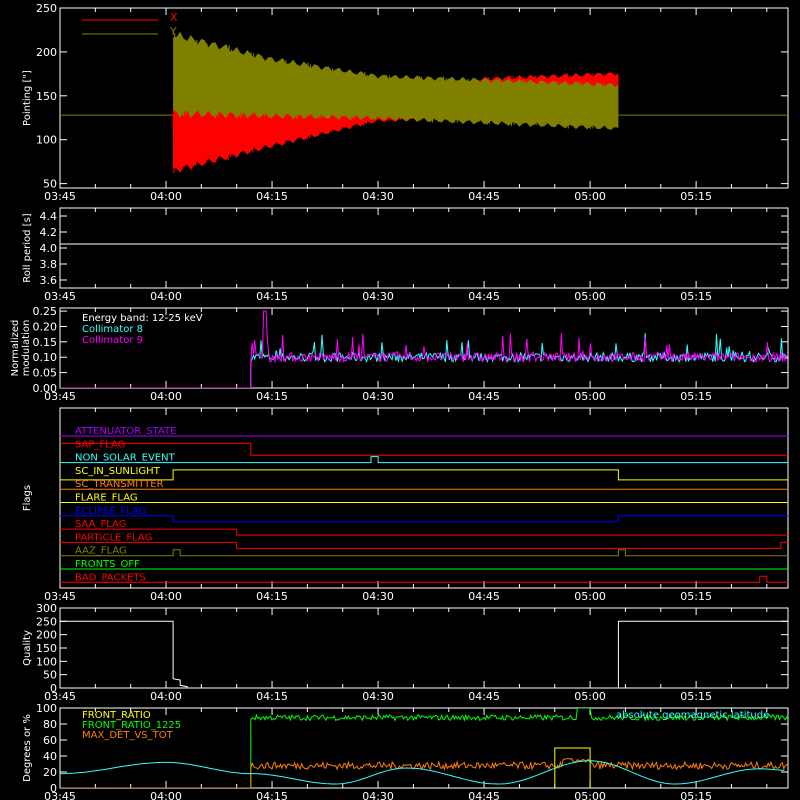  I want to click on flag-sc-in-sunlight-line, so click(424, 475).